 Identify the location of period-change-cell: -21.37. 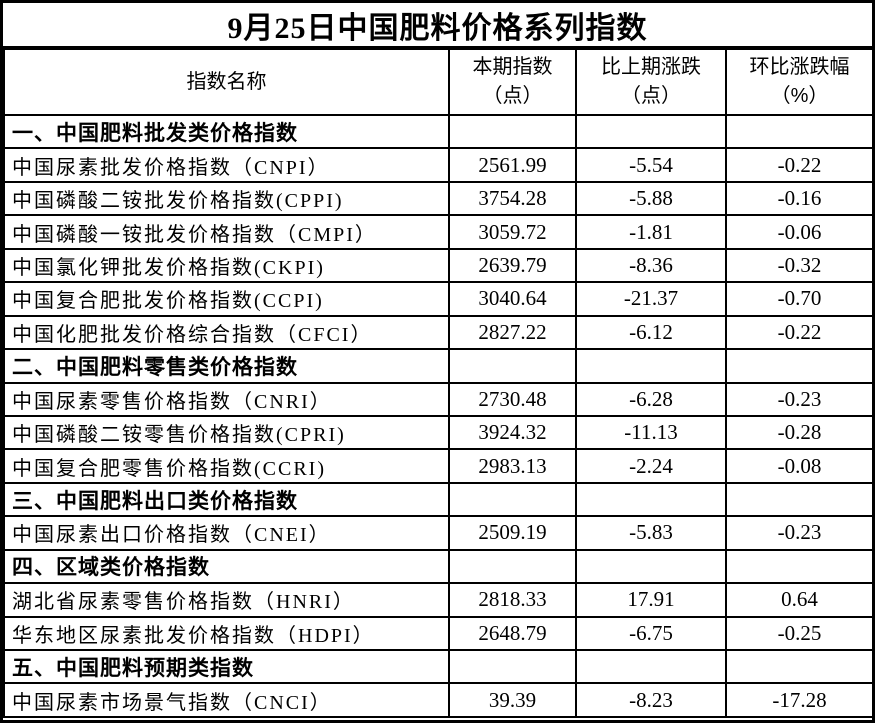
(651, 299).